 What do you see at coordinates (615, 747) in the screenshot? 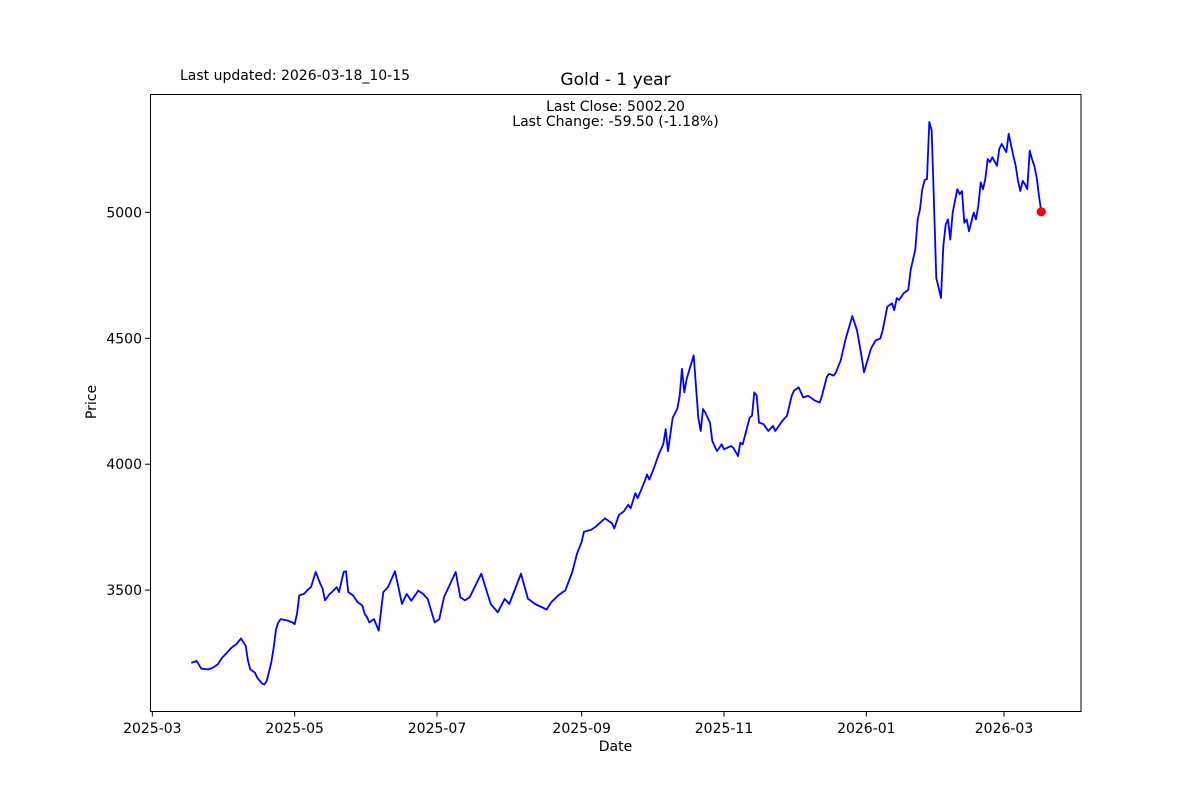
I see `x-axis-label: Date` at bounding box center [615, 747].